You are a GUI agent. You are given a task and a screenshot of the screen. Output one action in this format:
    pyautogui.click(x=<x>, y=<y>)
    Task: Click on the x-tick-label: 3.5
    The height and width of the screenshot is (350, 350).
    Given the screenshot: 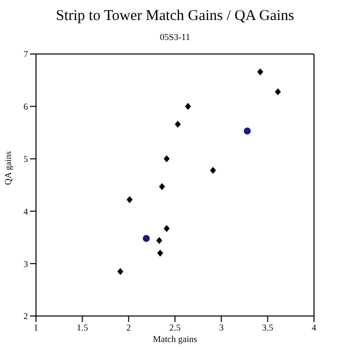 What is the action you would take?
    pyautogui.click(x=268, y=327)
    